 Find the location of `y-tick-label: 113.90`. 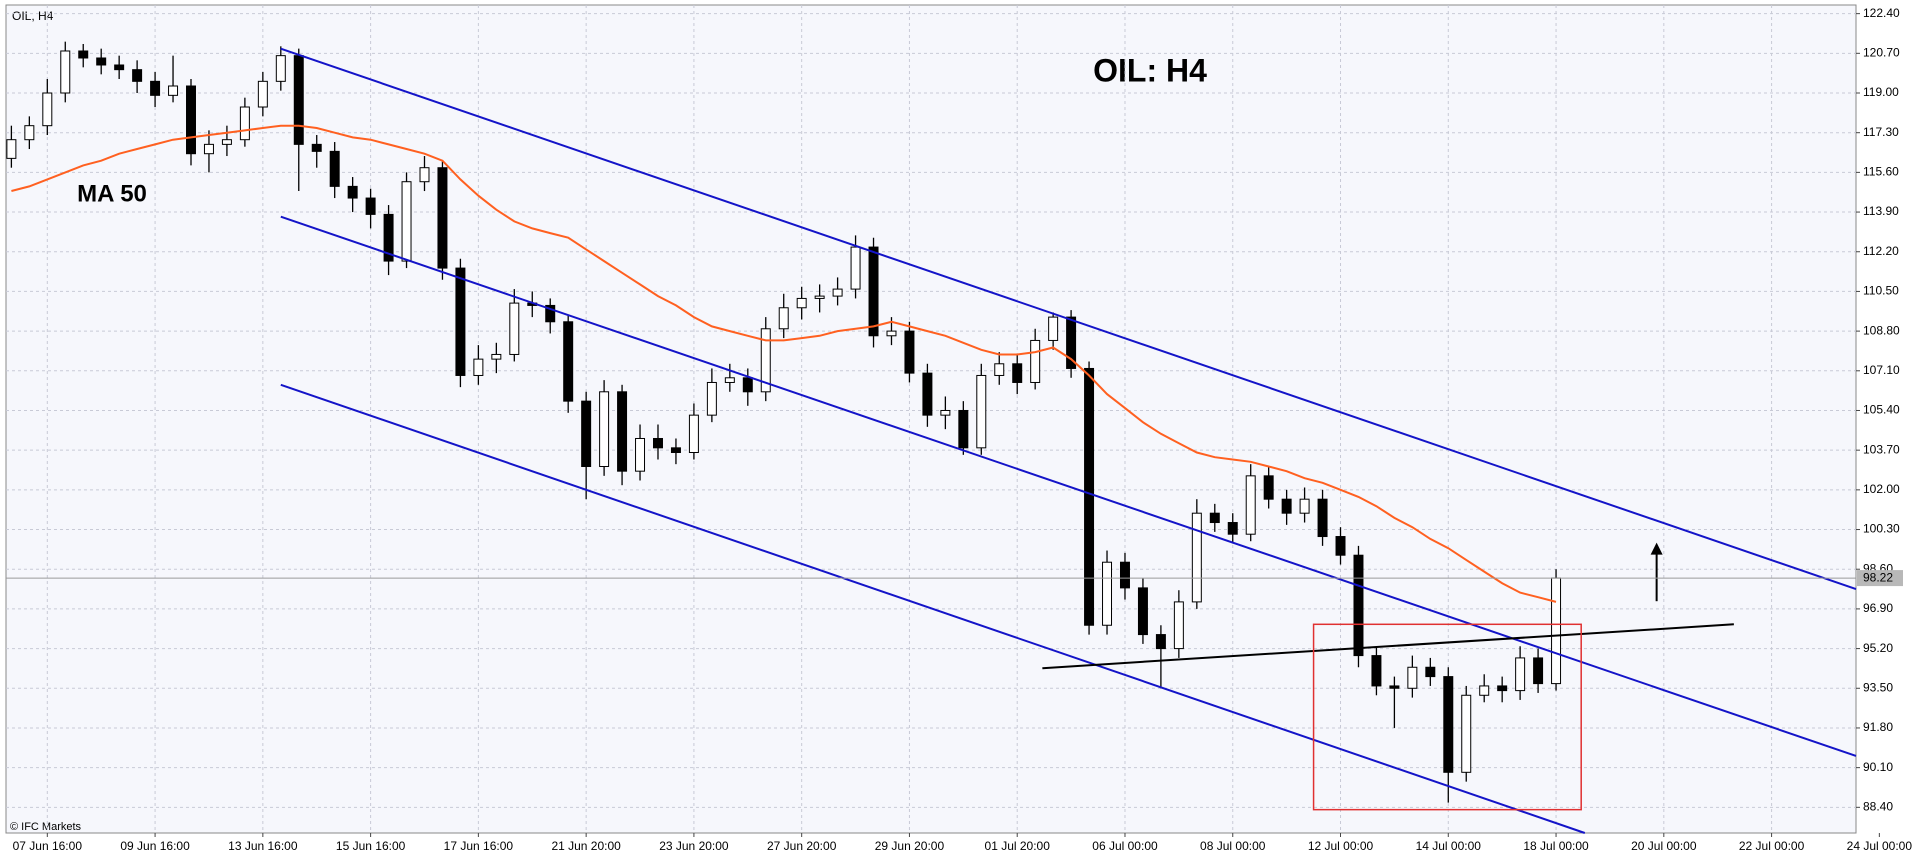

y-tick-label: 113.90 is located at coordinates (1881, 211).